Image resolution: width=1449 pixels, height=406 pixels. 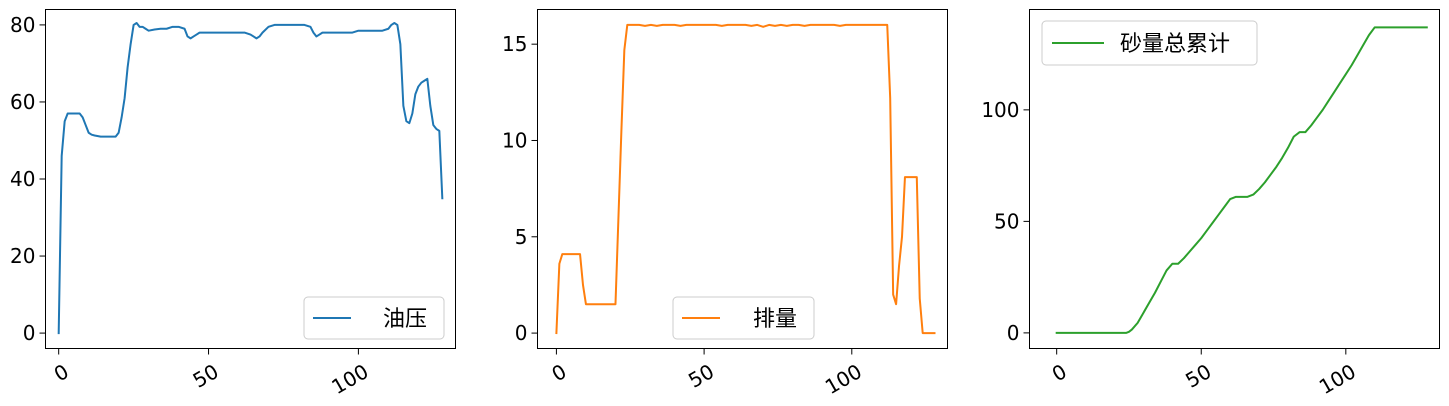 I want to click on y-tick-label: 50, so click(x=1006, y=221).